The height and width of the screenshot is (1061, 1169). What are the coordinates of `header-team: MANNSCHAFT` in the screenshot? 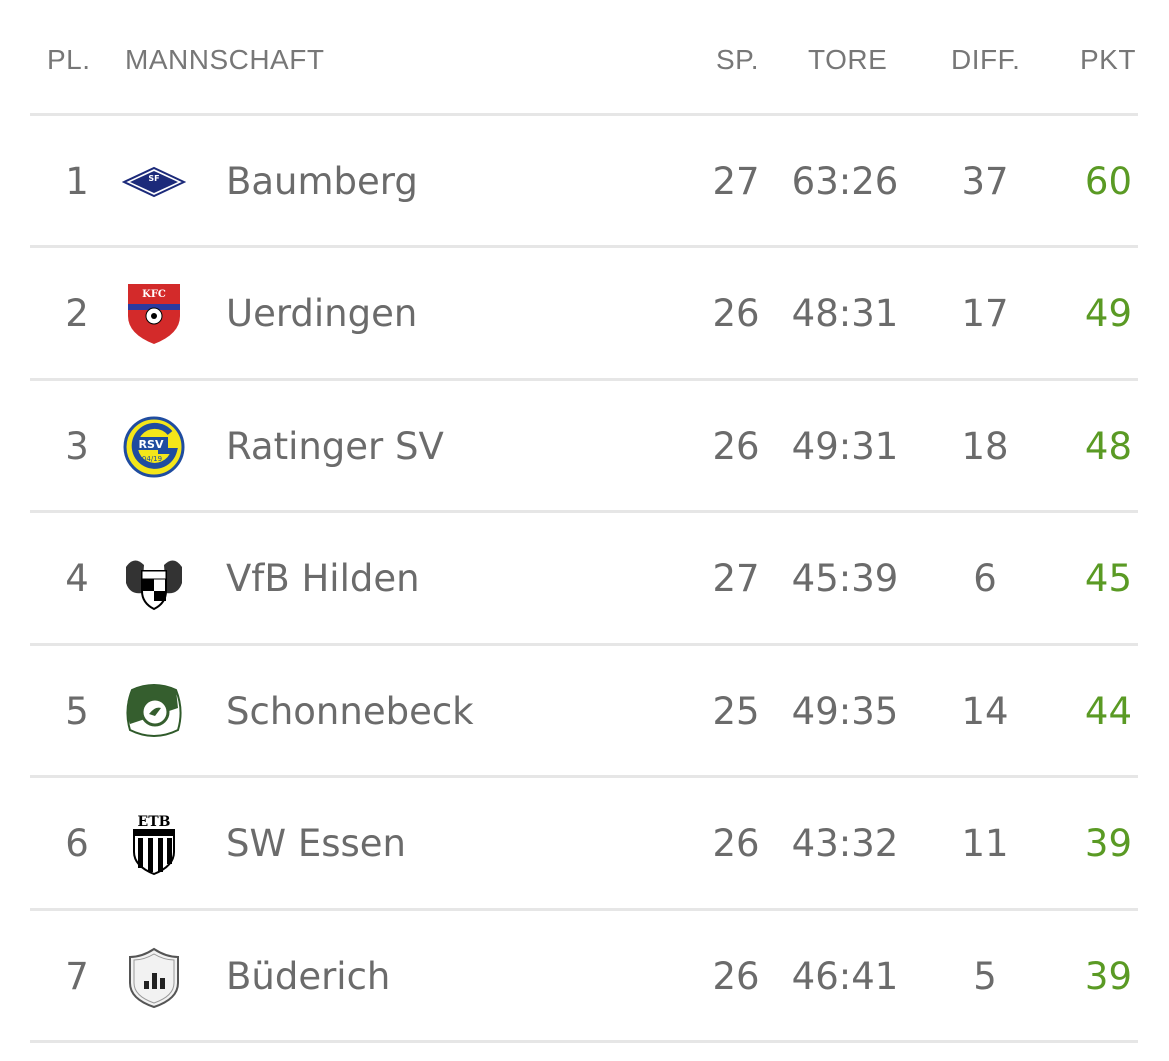 It's located at (225, 59).